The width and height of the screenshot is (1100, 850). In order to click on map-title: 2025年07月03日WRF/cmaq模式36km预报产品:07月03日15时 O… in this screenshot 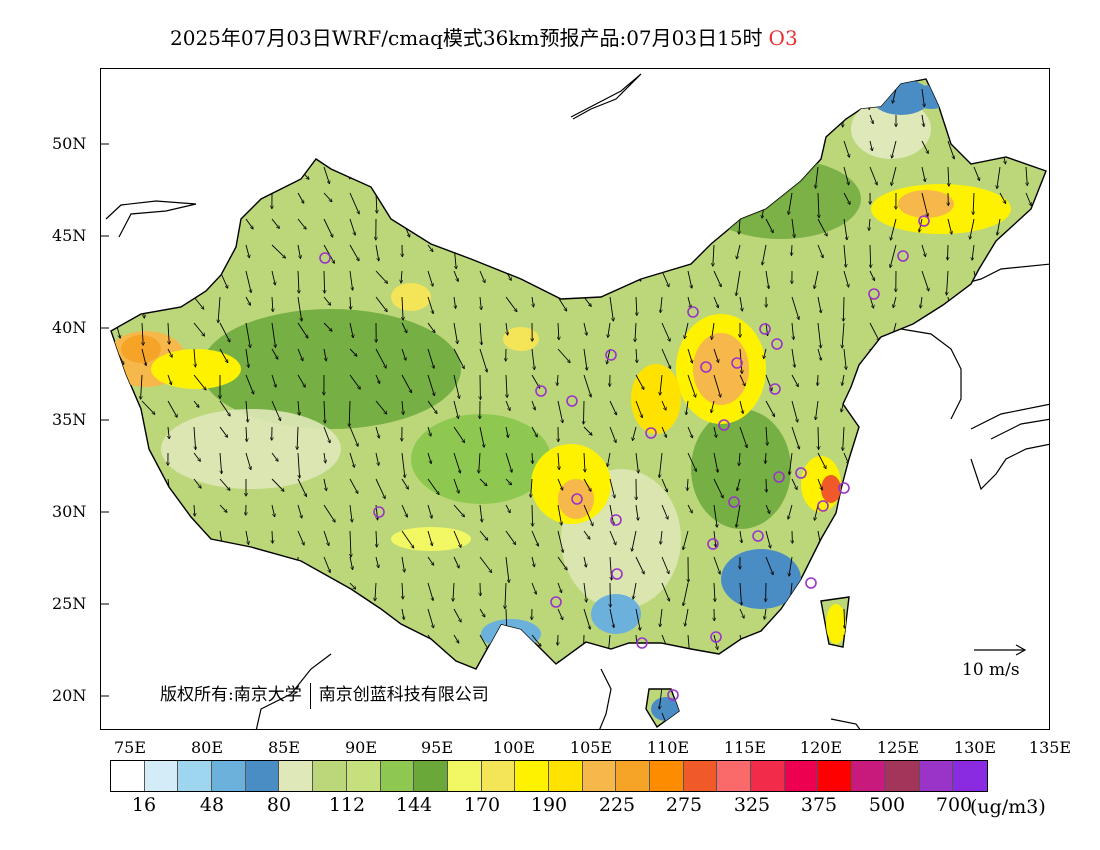, I will do `click(484, 36)`.